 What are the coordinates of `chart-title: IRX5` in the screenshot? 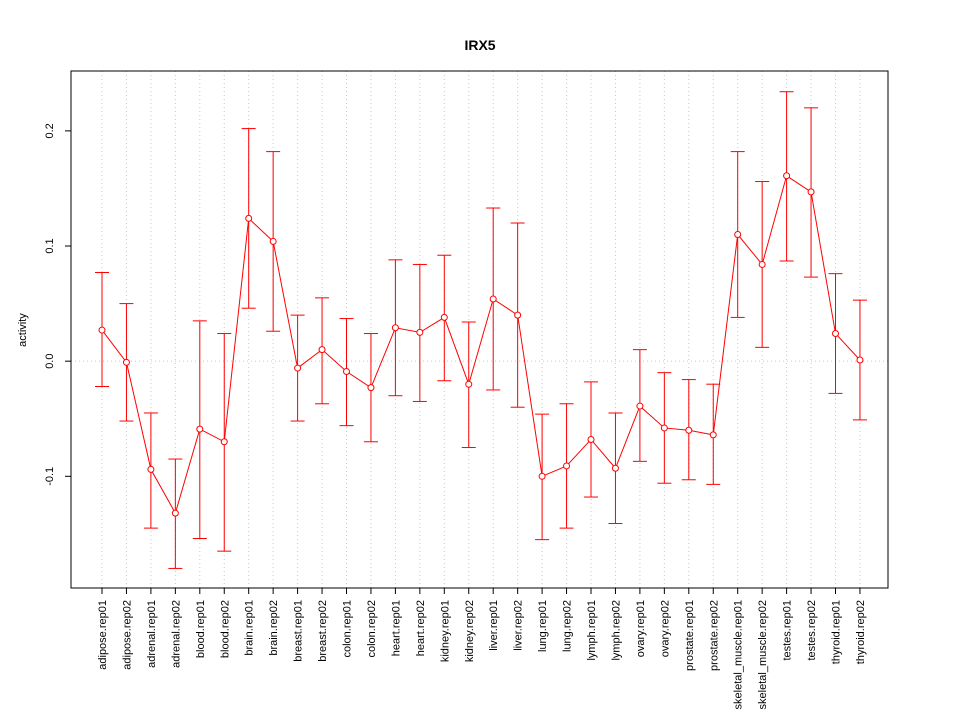 It's located at (479, 45).